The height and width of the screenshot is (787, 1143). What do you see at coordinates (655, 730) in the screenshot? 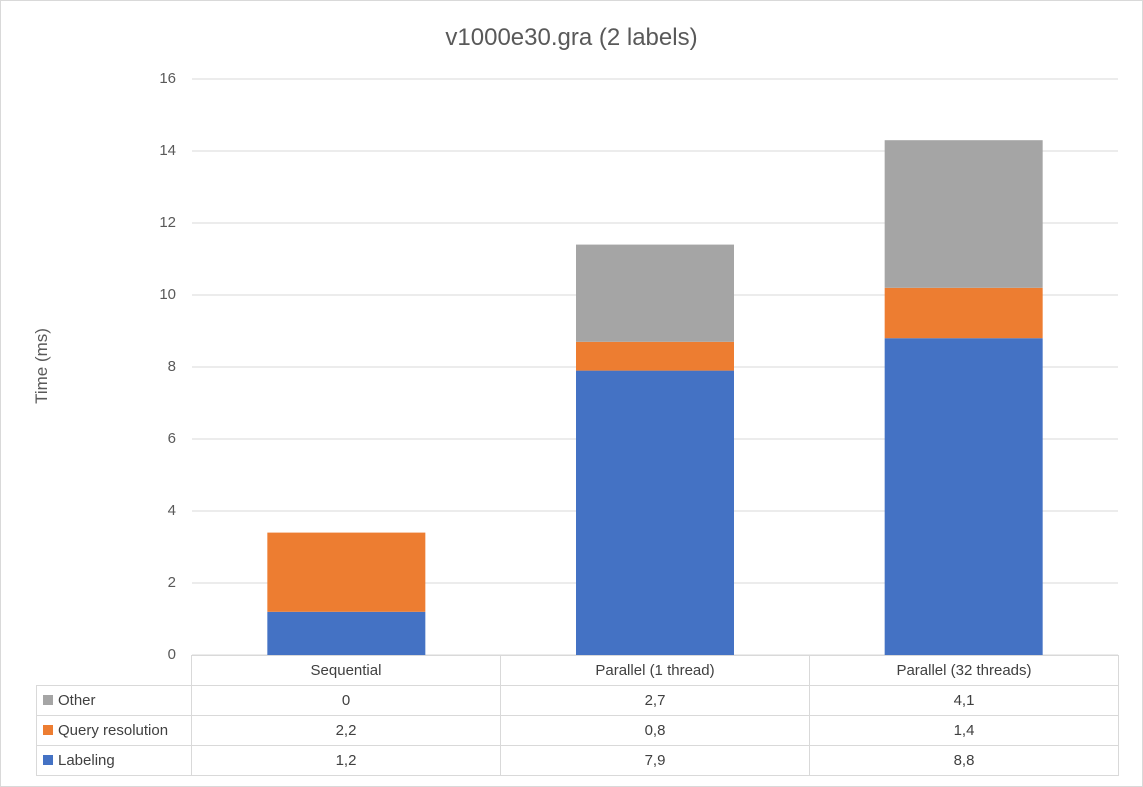
I see `data-cell: 0,8` at bounding box center [655, 730].